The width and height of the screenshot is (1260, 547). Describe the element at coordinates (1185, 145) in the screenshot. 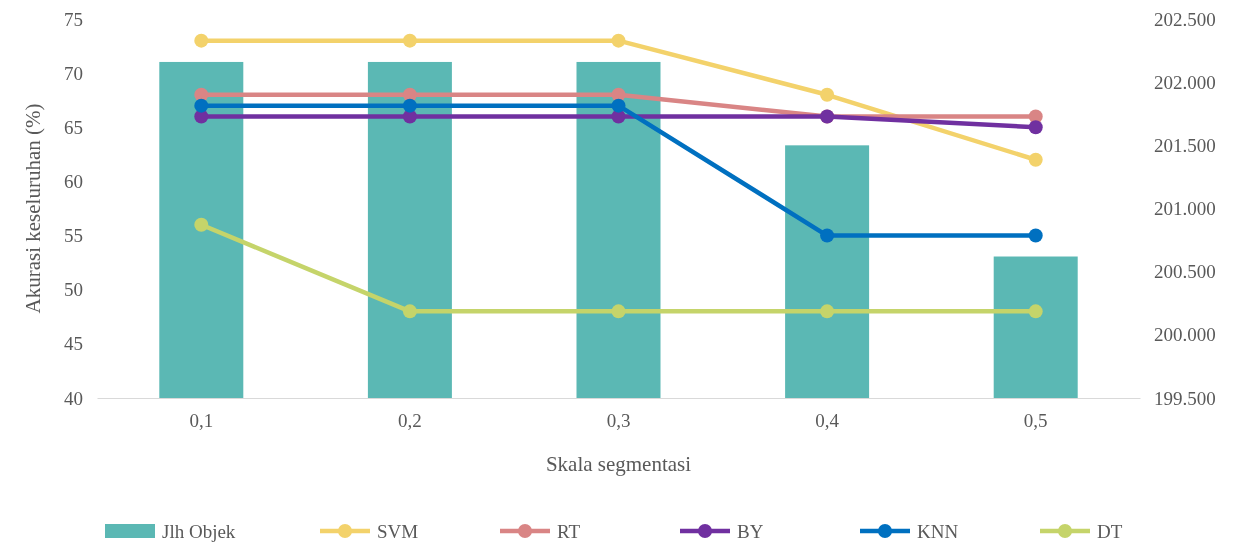

I see `y2-tick-label: 201.500` at that location.